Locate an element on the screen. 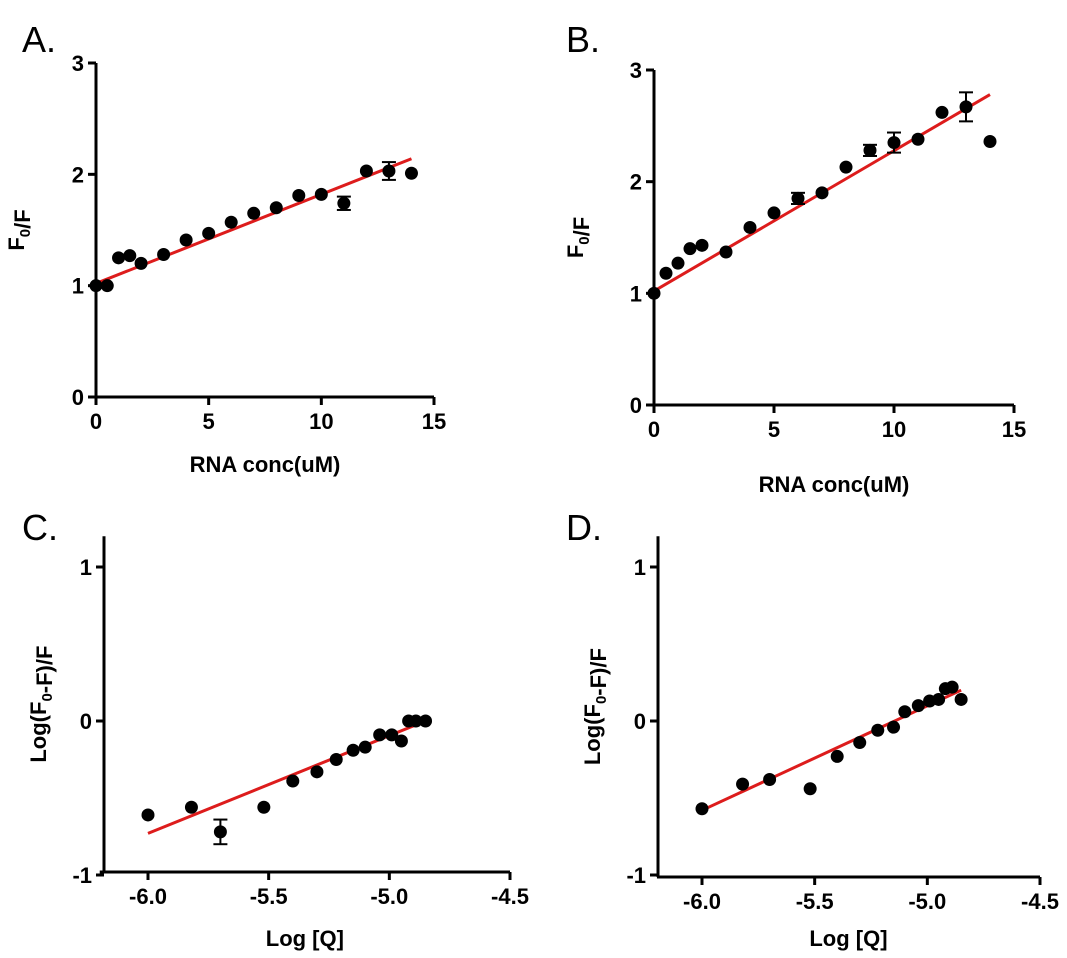  panel-letter: A. is located at coordinates (39, 39).